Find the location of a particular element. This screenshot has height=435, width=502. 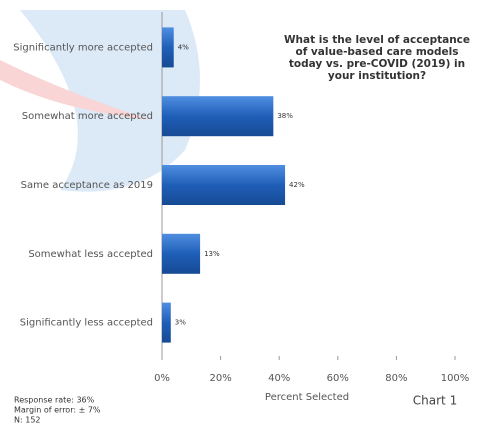

x-tick-label: 80% is located at coordinates (396, 378).